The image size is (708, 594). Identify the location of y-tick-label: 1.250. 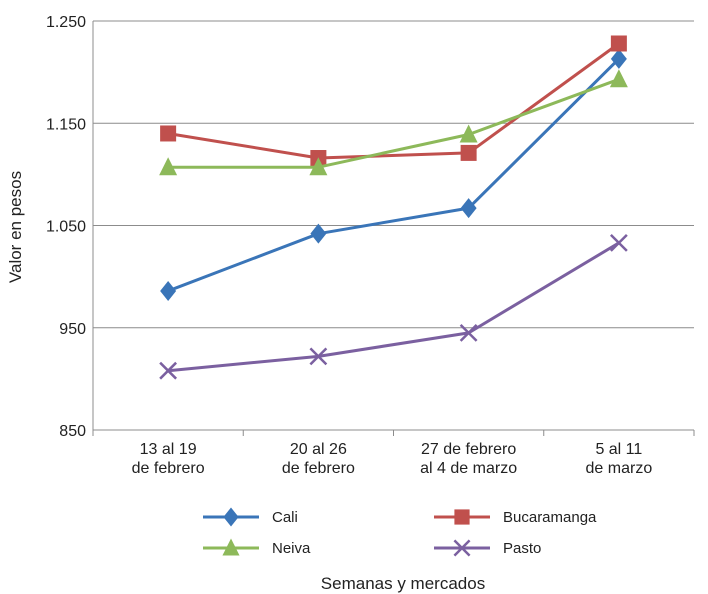
(66, 22).